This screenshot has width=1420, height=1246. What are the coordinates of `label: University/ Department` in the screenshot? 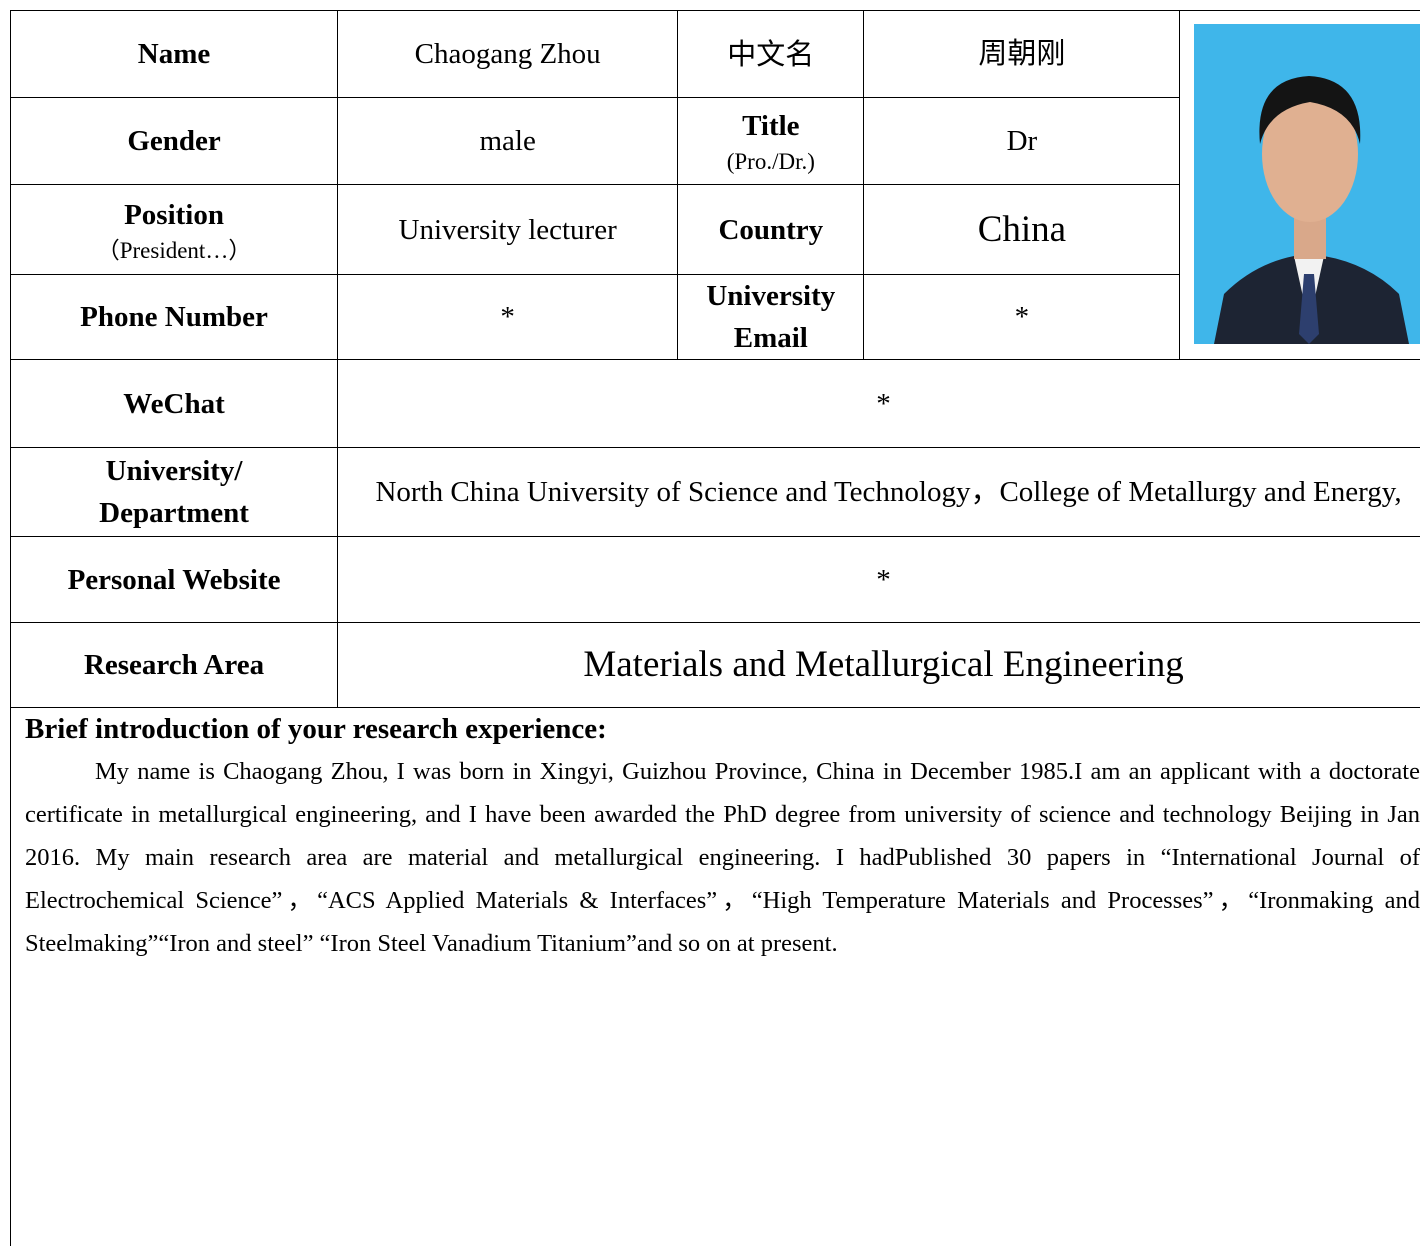 It's located at (174, 492).